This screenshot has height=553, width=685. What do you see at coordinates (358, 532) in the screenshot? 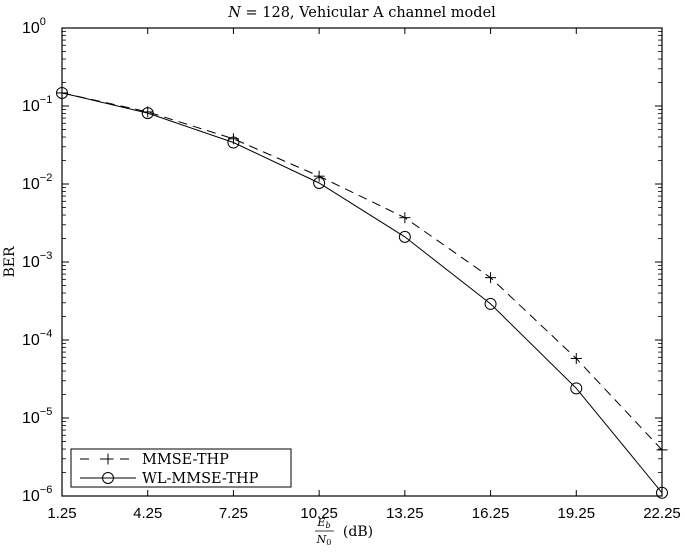
I see `svg-text: (dB)` at bounding box center [358, 532].